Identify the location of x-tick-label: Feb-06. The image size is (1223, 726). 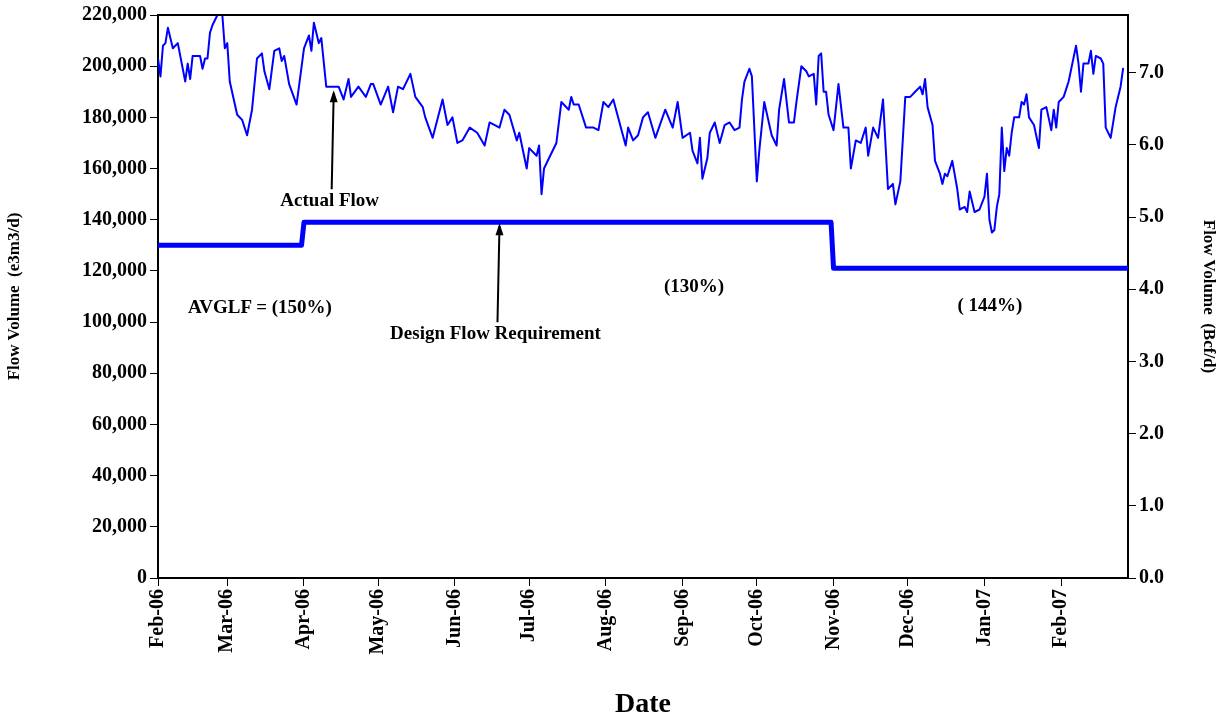
(156, 618).